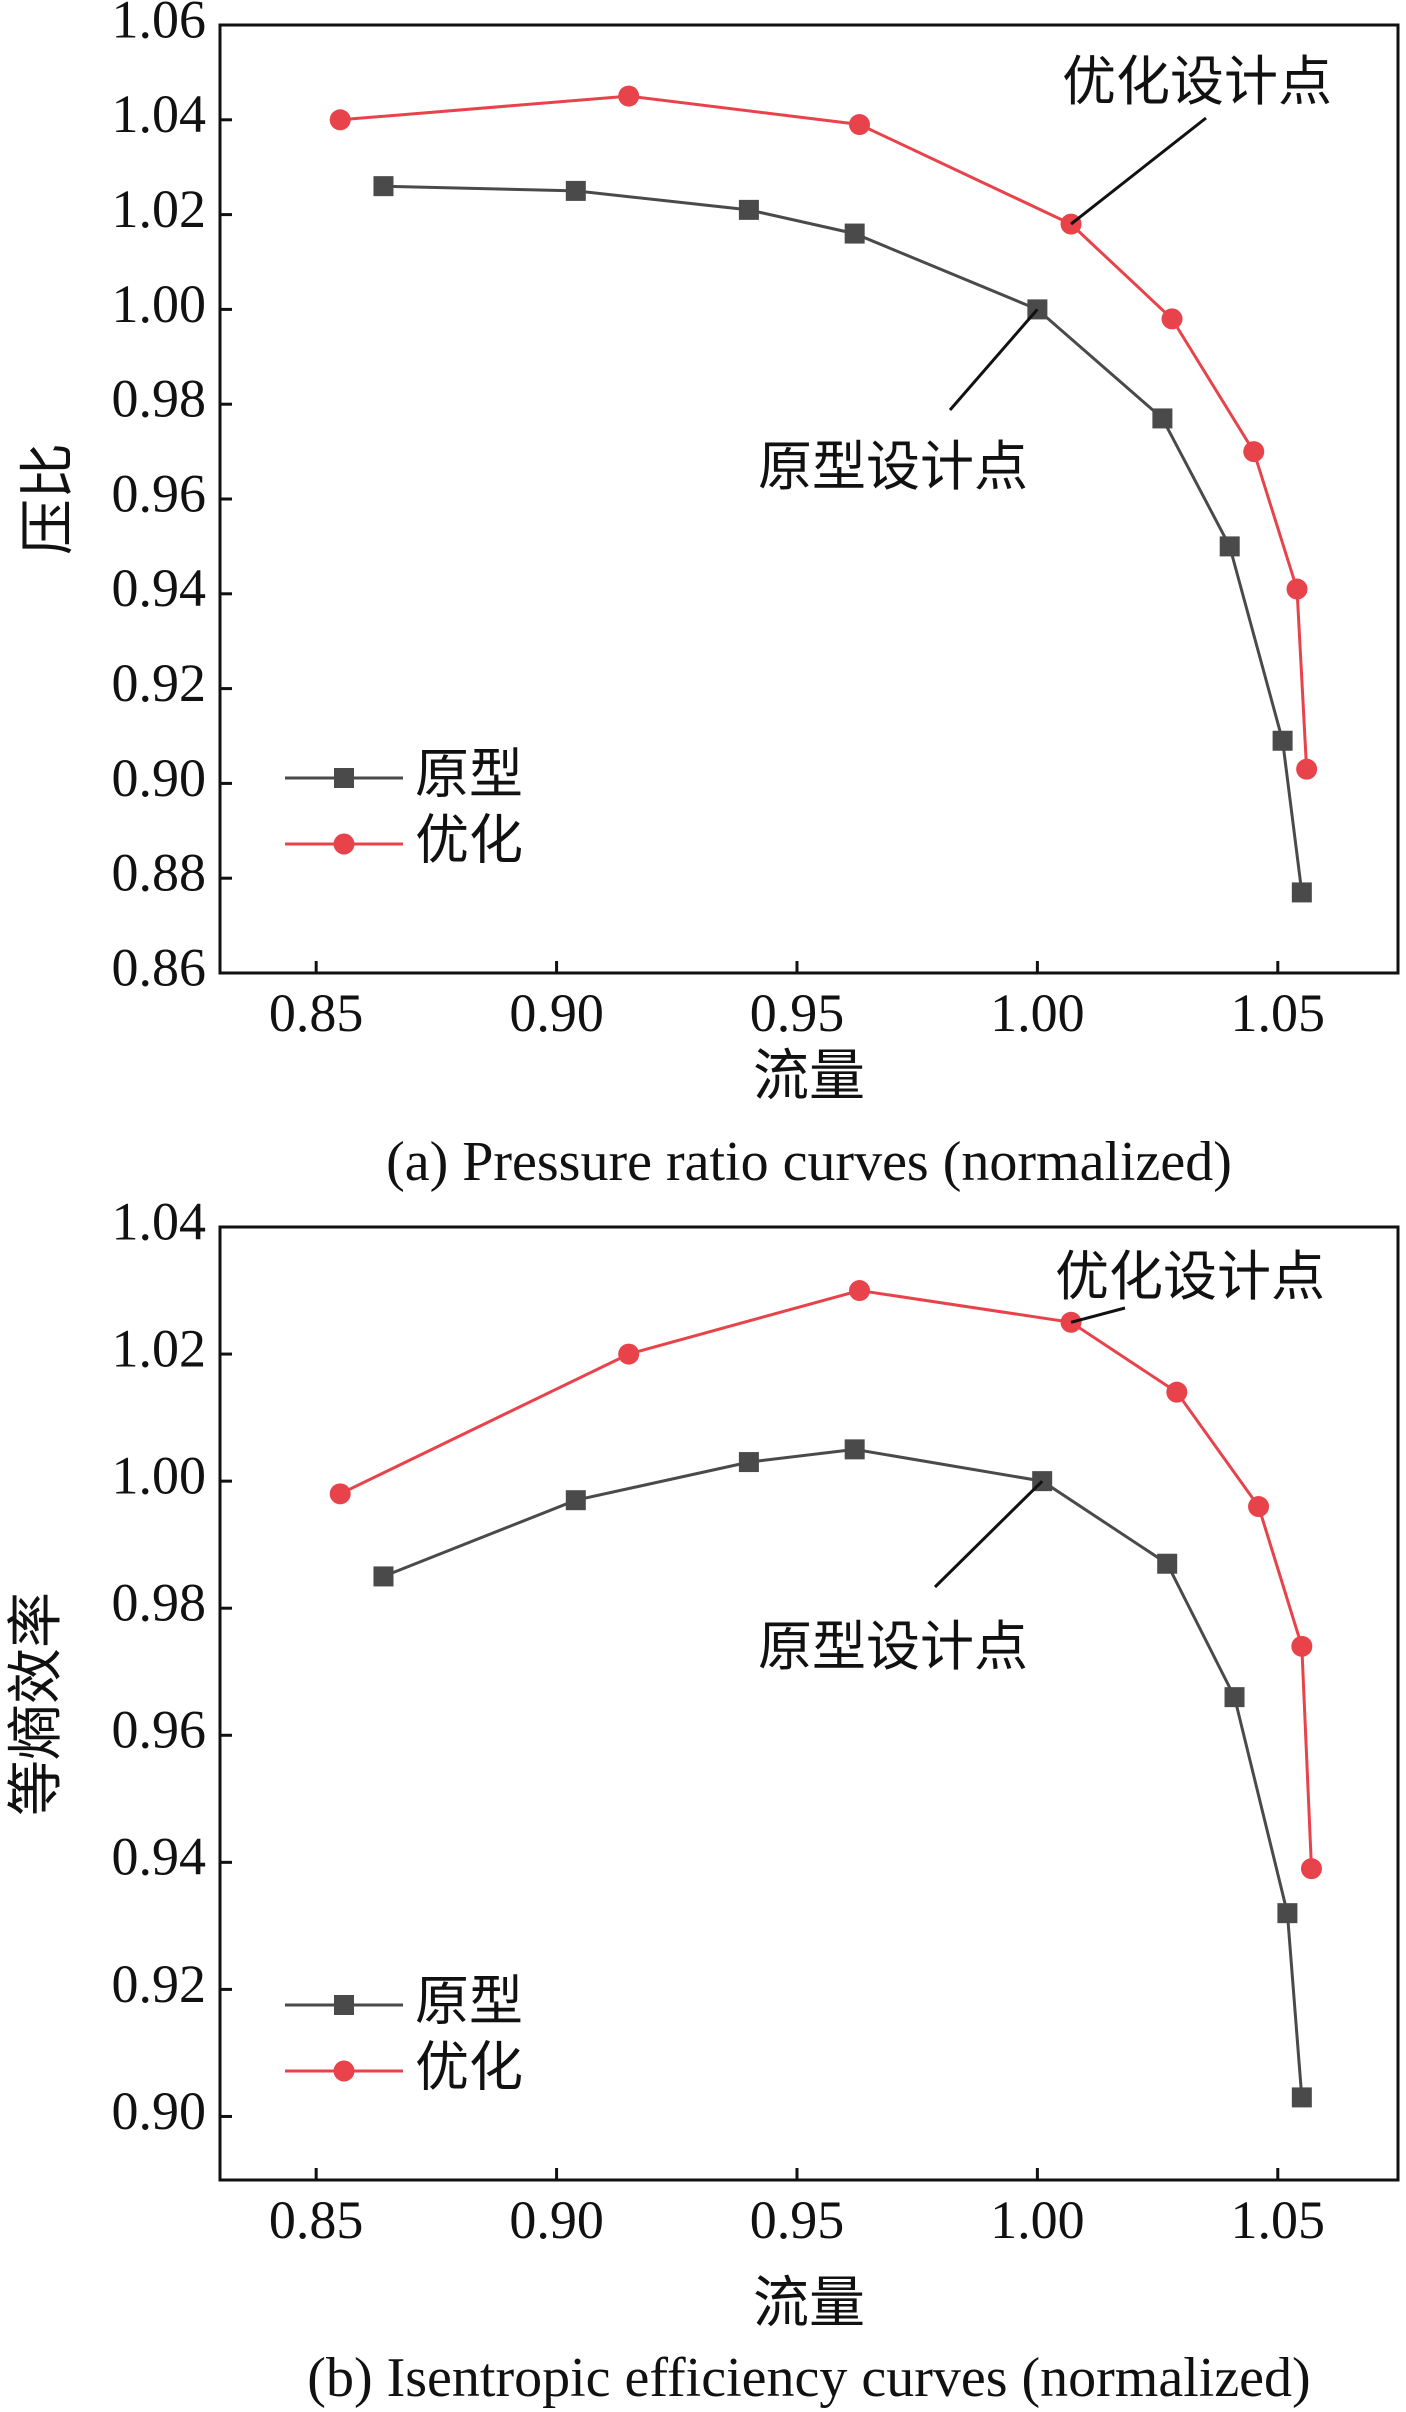 The image size is (1406, 2412). What do you see at coordinates (159, 24) in the screenshot?
I see `y-tick-label: 1.06` at bounding box center [159, 24].